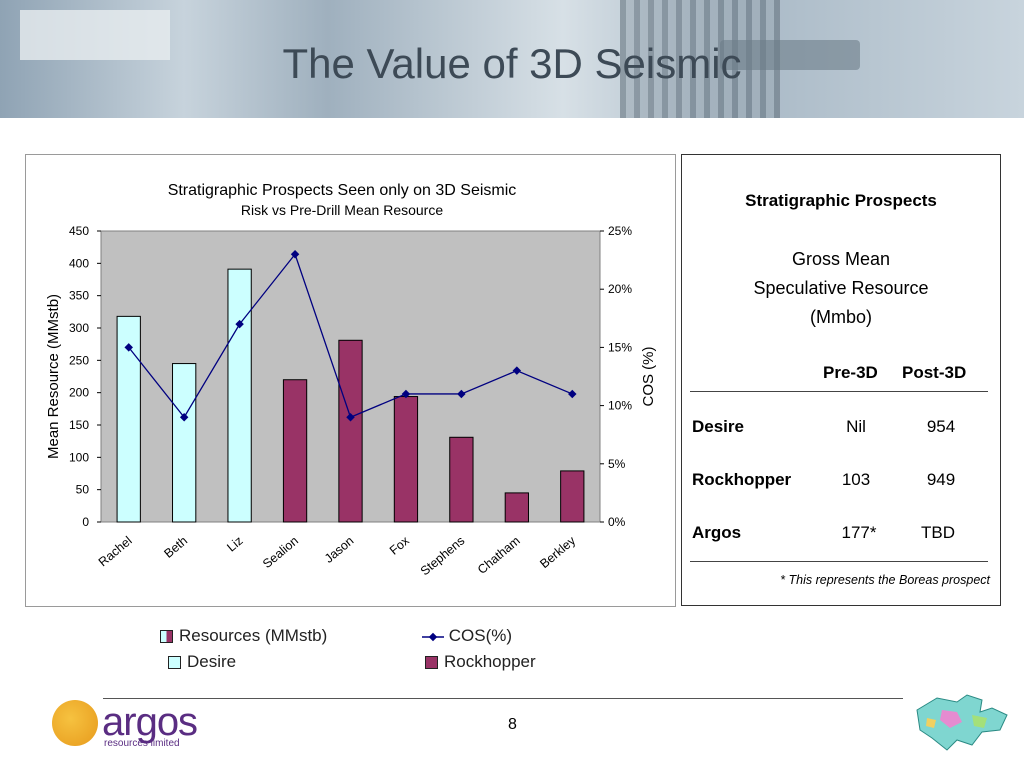 This screenshot has height=768, width=1024. Describe the element at coordinates (461, 479) in the screenshot. I see `bar-stephens` at that location.